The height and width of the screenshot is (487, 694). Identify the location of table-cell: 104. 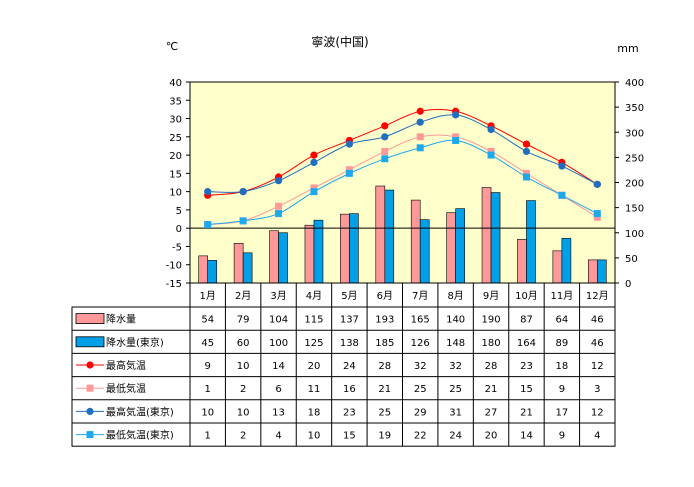
(278, 320).